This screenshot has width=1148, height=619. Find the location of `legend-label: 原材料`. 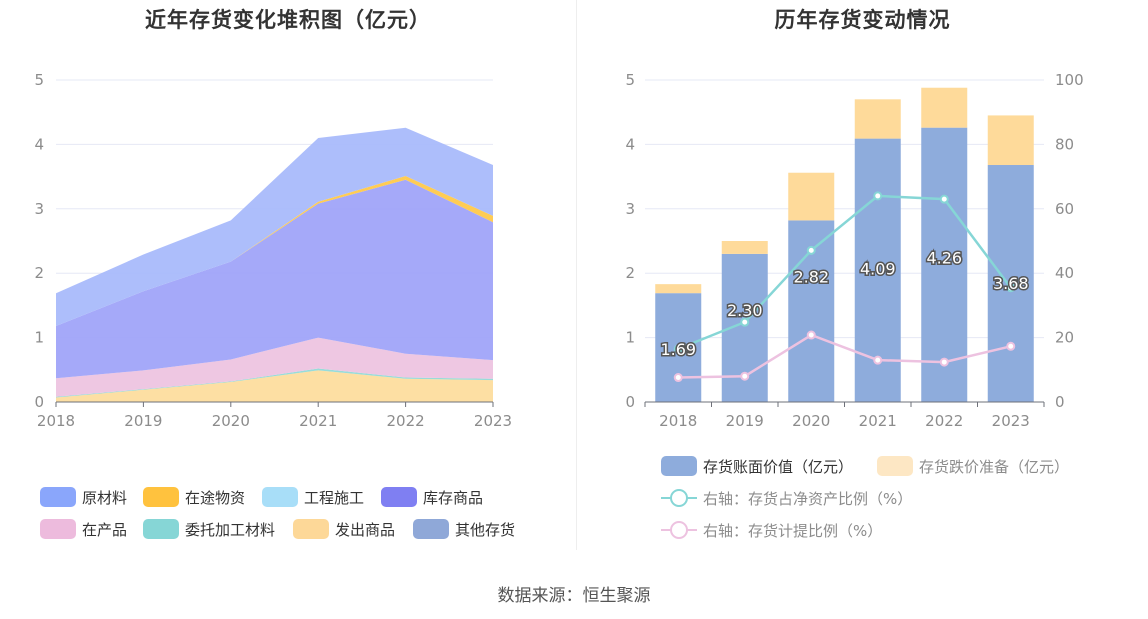

legend-label: 原材料 is located at coordinates (105, 497).